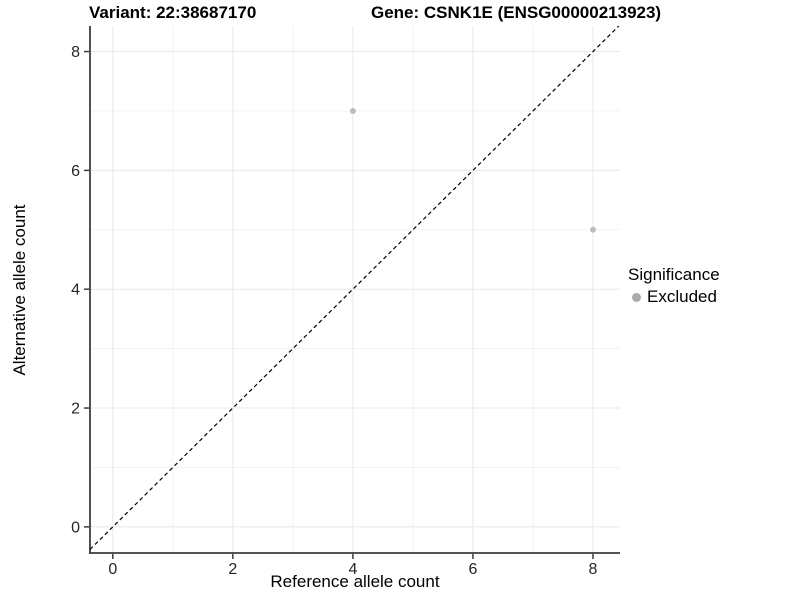 The width and height of the screenshot is (800, 600). What do you see at coordinates (75, 52) in the screenshot?
I see `y-tick-label: 8` at bounding box center [75, 52].